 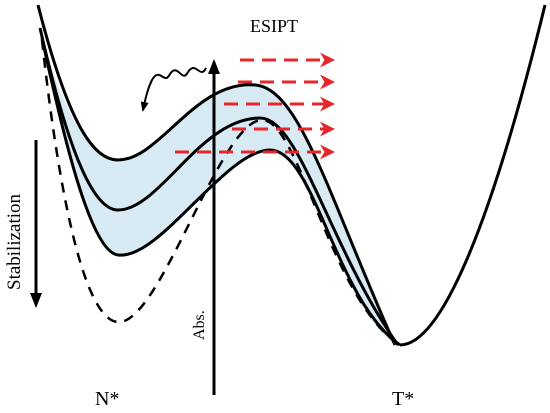 I want to click on esipt-label: ESIPT, so click(x=274, y=26).